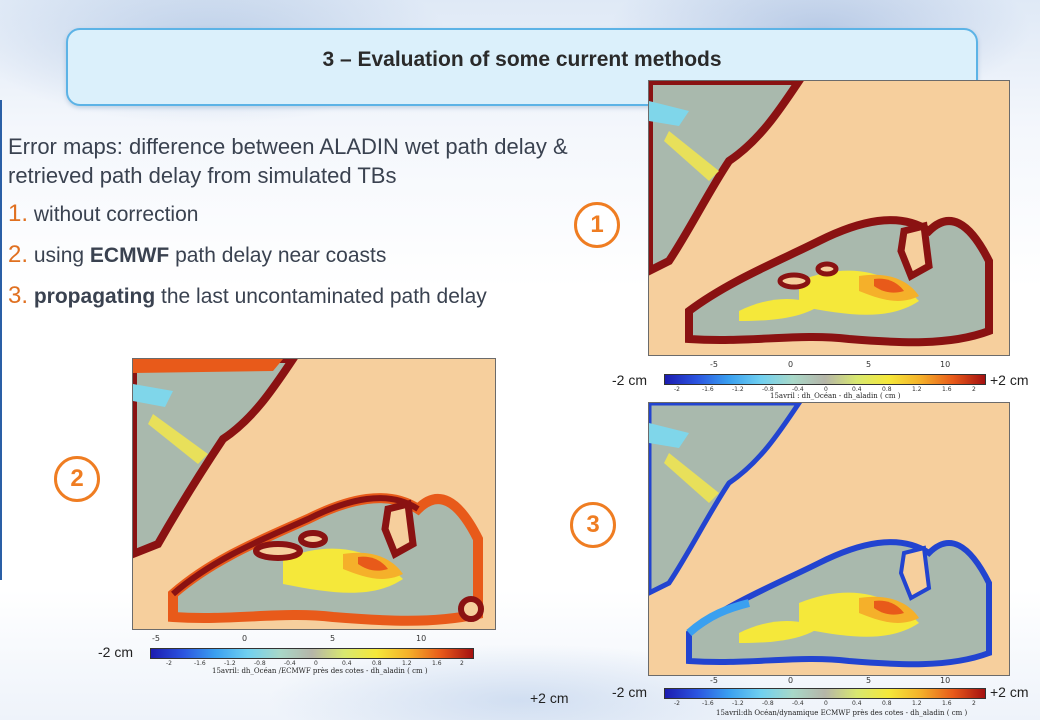 The image size is (1040, 720). Describe the element at coordinates (77, 479) in the screenshot. I see `map-2-badge: 2` at that location.